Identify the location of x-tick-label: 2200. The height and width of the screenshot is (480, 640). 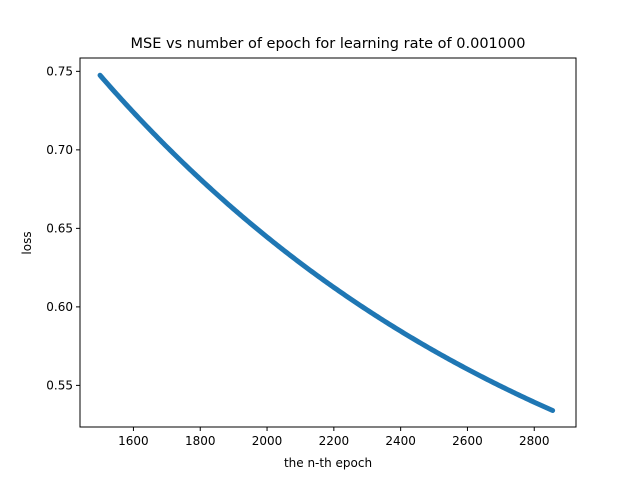
(334, 441).